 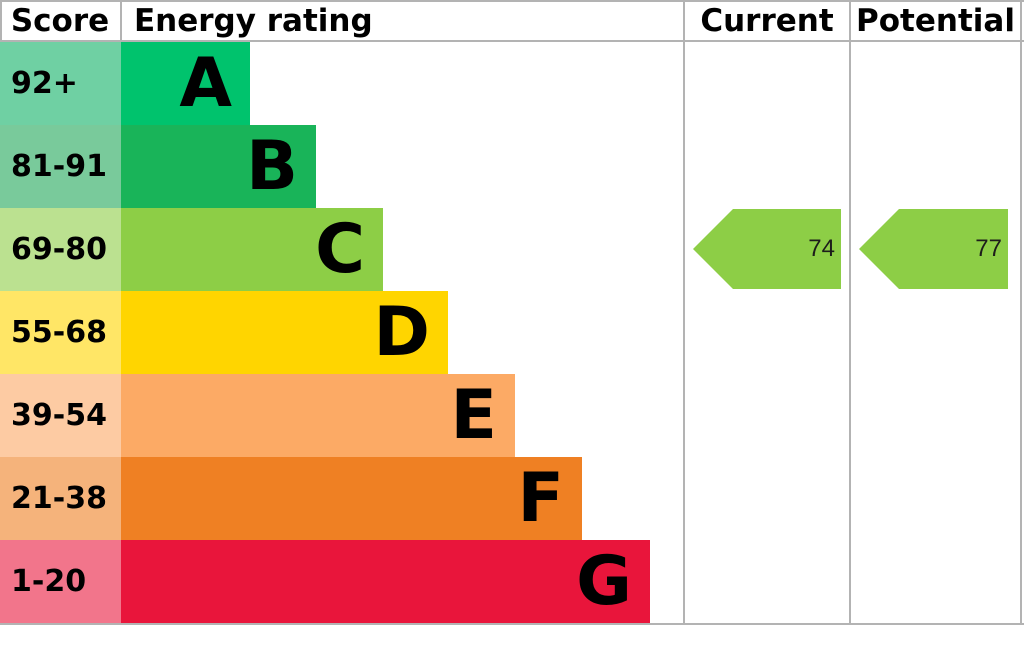 What do you see at coordinates (512, 624) in the screenshot?
I see `bottom-border-line` at bounding box center [512, 624].